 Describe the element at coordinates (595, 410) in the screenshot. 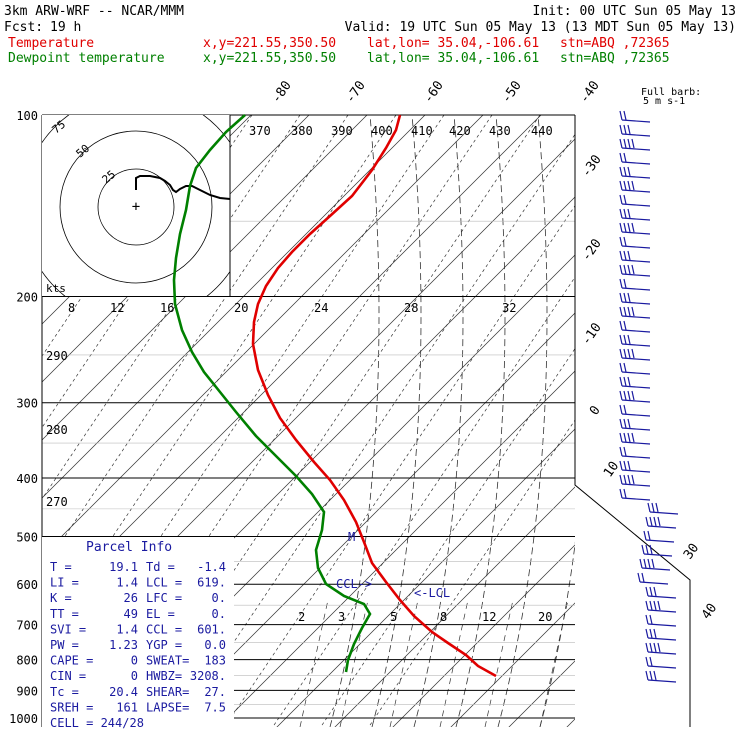

I see `isotherm-label: 0` at that location.